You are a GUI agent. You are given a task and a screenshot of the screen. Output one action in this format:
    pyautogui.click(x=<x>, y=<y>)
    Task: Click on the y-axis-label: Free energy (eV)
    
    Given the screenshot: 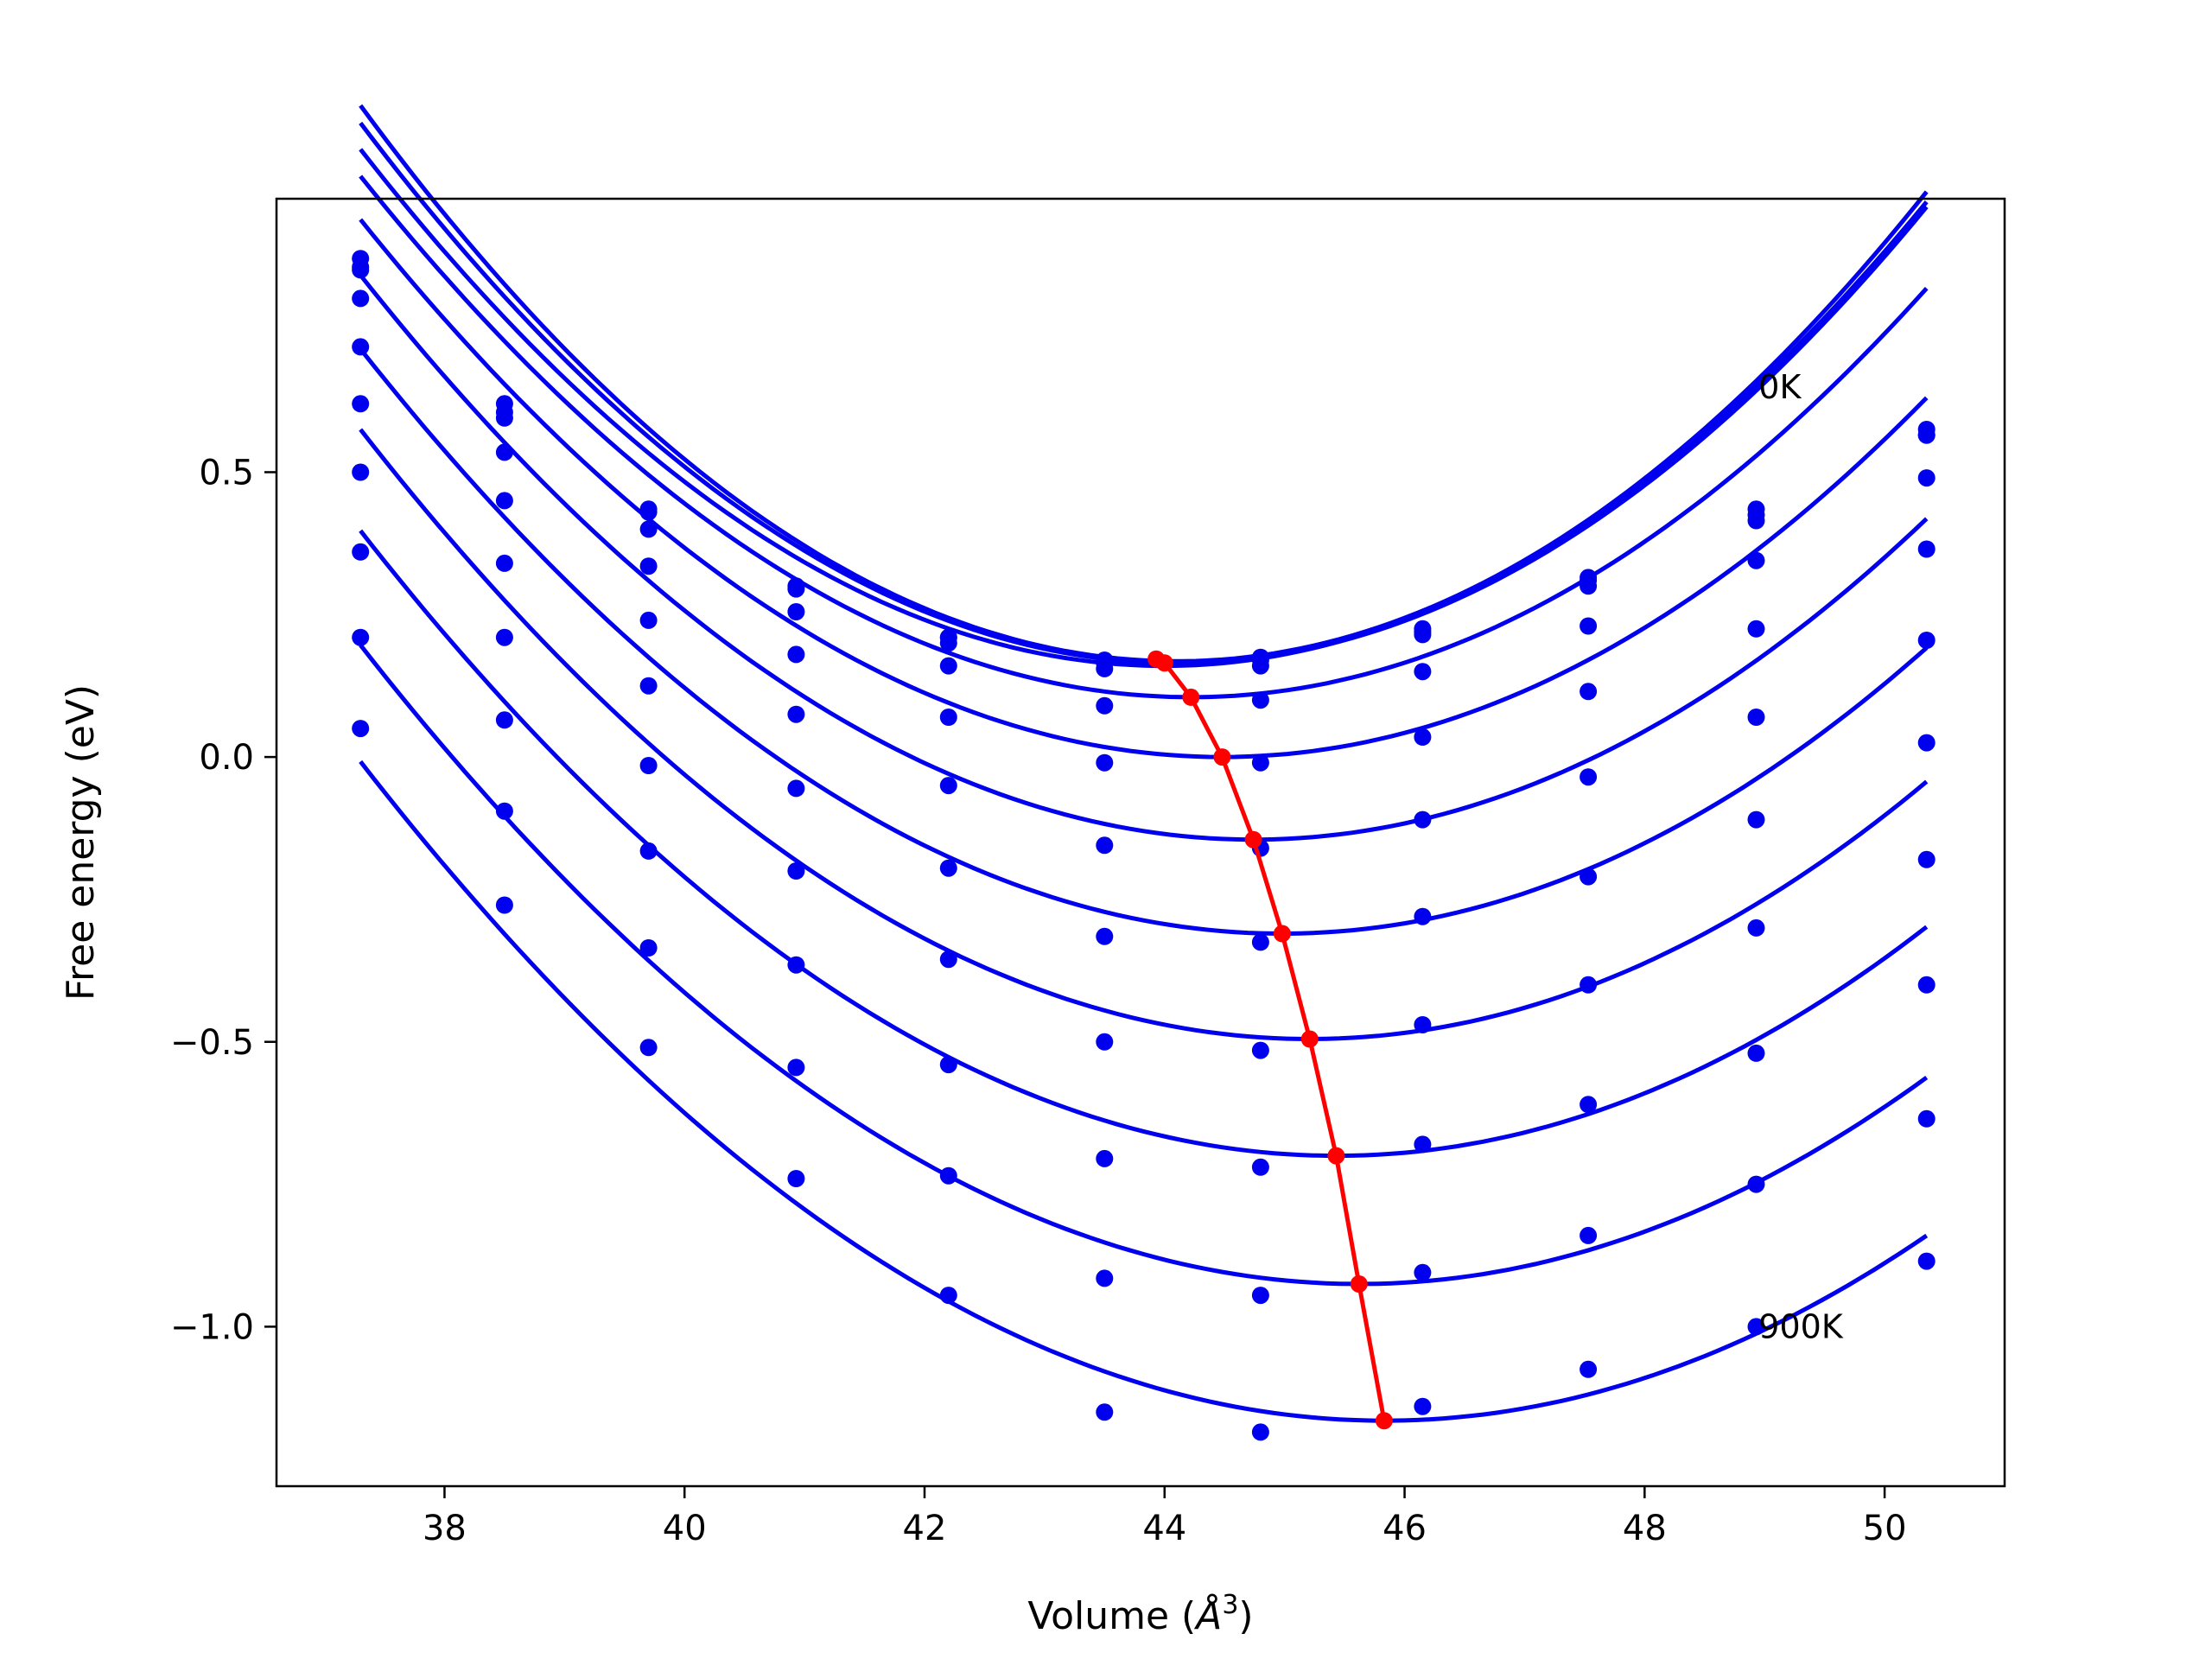 What is the action you would take?
    pyautogui.click(x=81, y=842)
    